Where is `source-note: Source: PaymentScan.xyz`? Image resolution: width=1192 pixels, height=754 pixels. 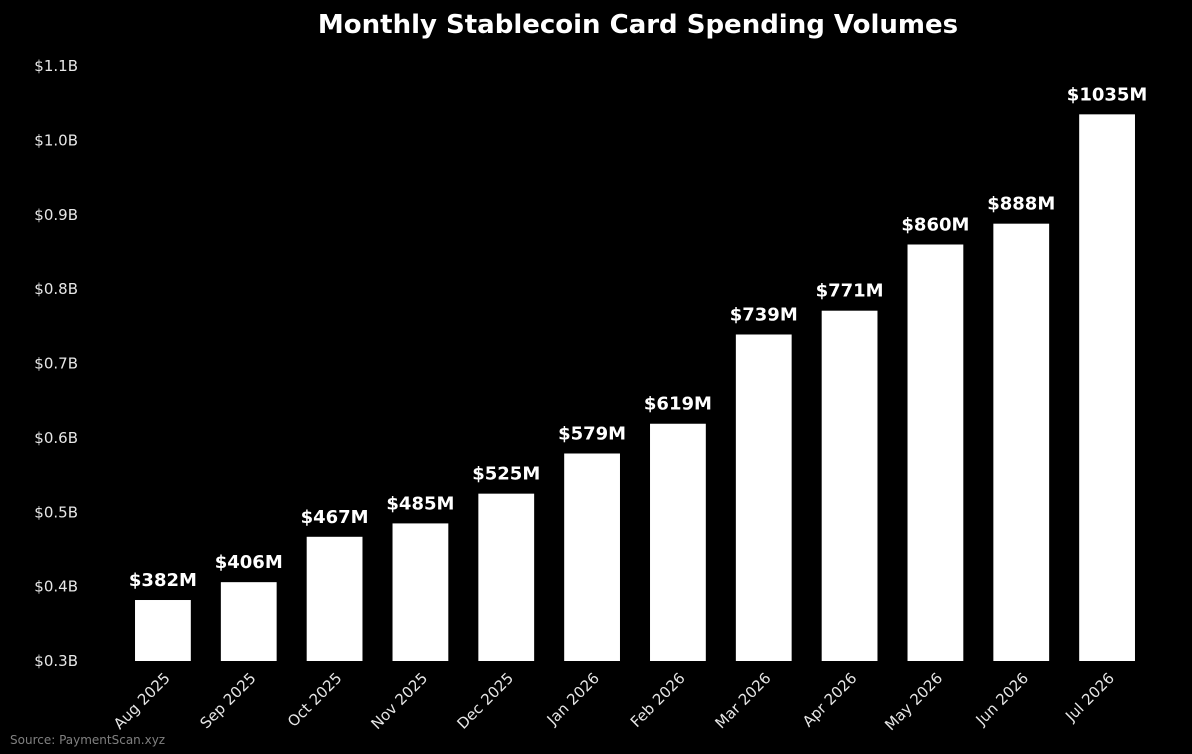
source-note: Source: PaymentScan.xyz is located at coordinates (87, 740).